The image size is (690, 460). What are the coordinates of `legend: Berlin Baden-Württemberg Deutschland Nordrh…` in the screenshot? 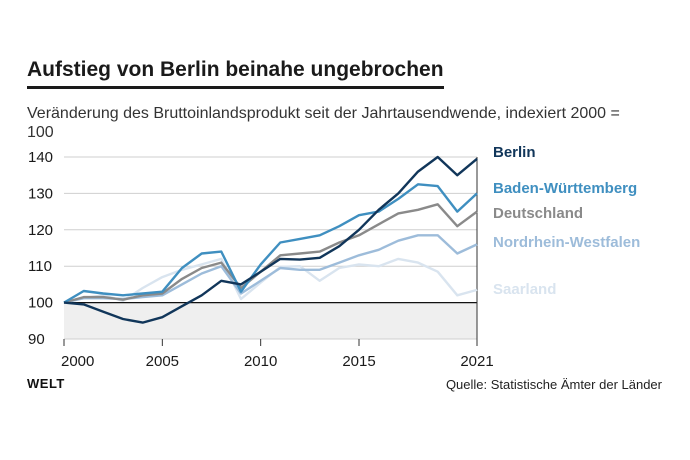 It's located at (566, 221).